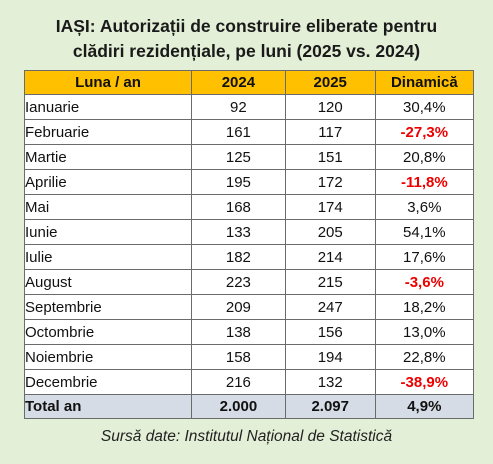 Image resolution: width=493 pixels, height=464 pixels. What do you see at coordinates (330, 332) in the screenshot?
I see `value-2025-cell: 156` at bounding box center [330, 332].